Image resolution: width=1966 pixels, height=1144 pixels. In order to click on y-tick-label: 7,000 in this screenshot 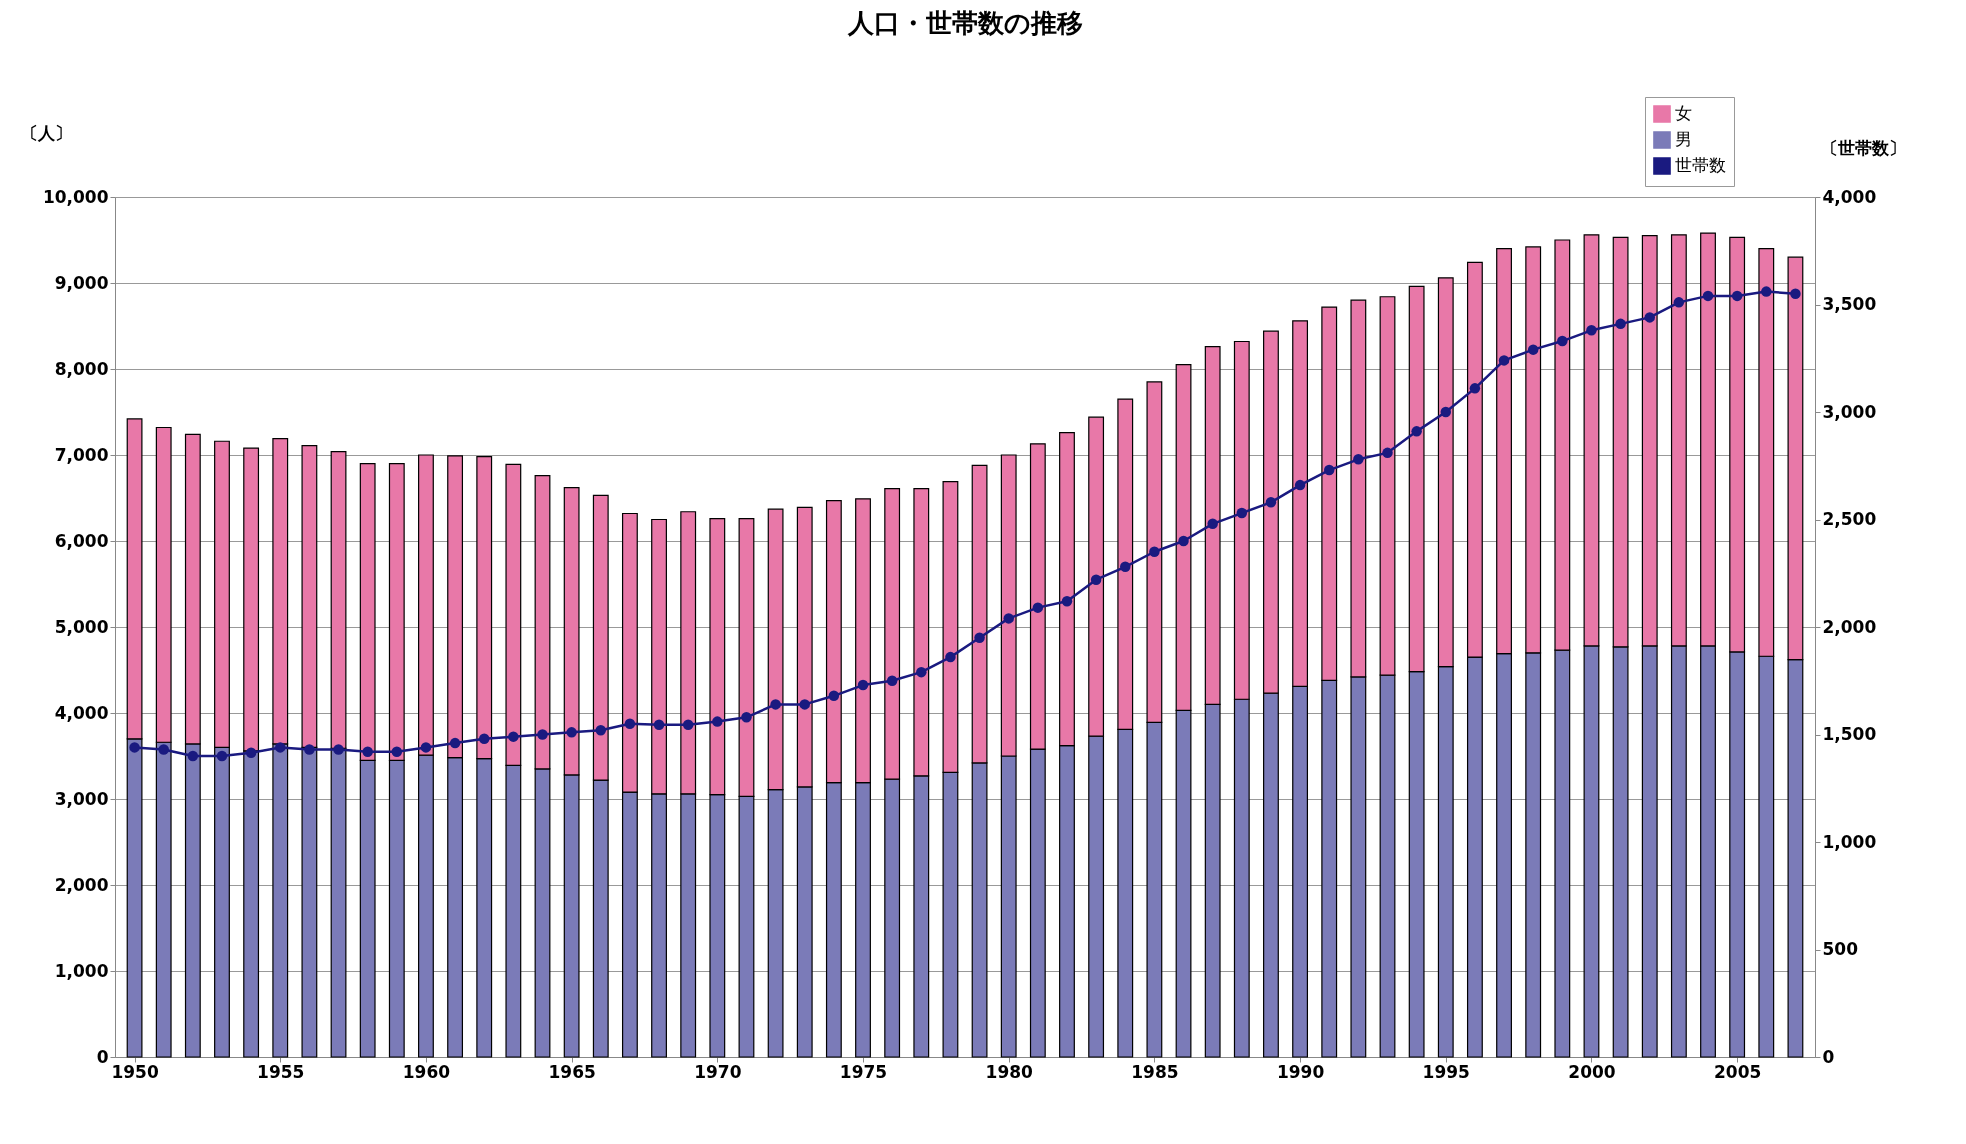, I will do `click(81, 454)`.